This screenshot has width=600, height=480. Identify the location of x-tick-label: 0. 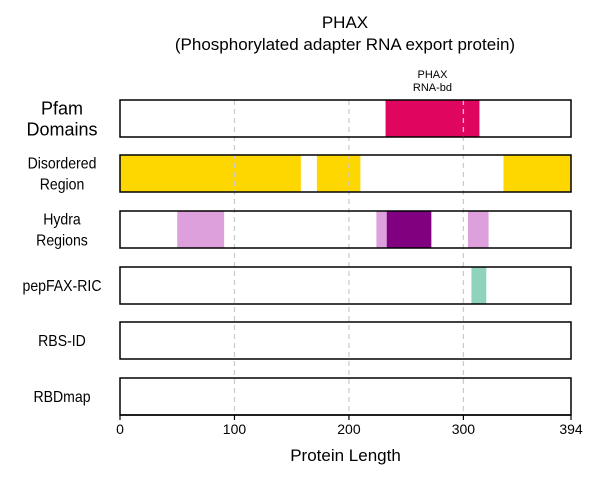
(120, 429).